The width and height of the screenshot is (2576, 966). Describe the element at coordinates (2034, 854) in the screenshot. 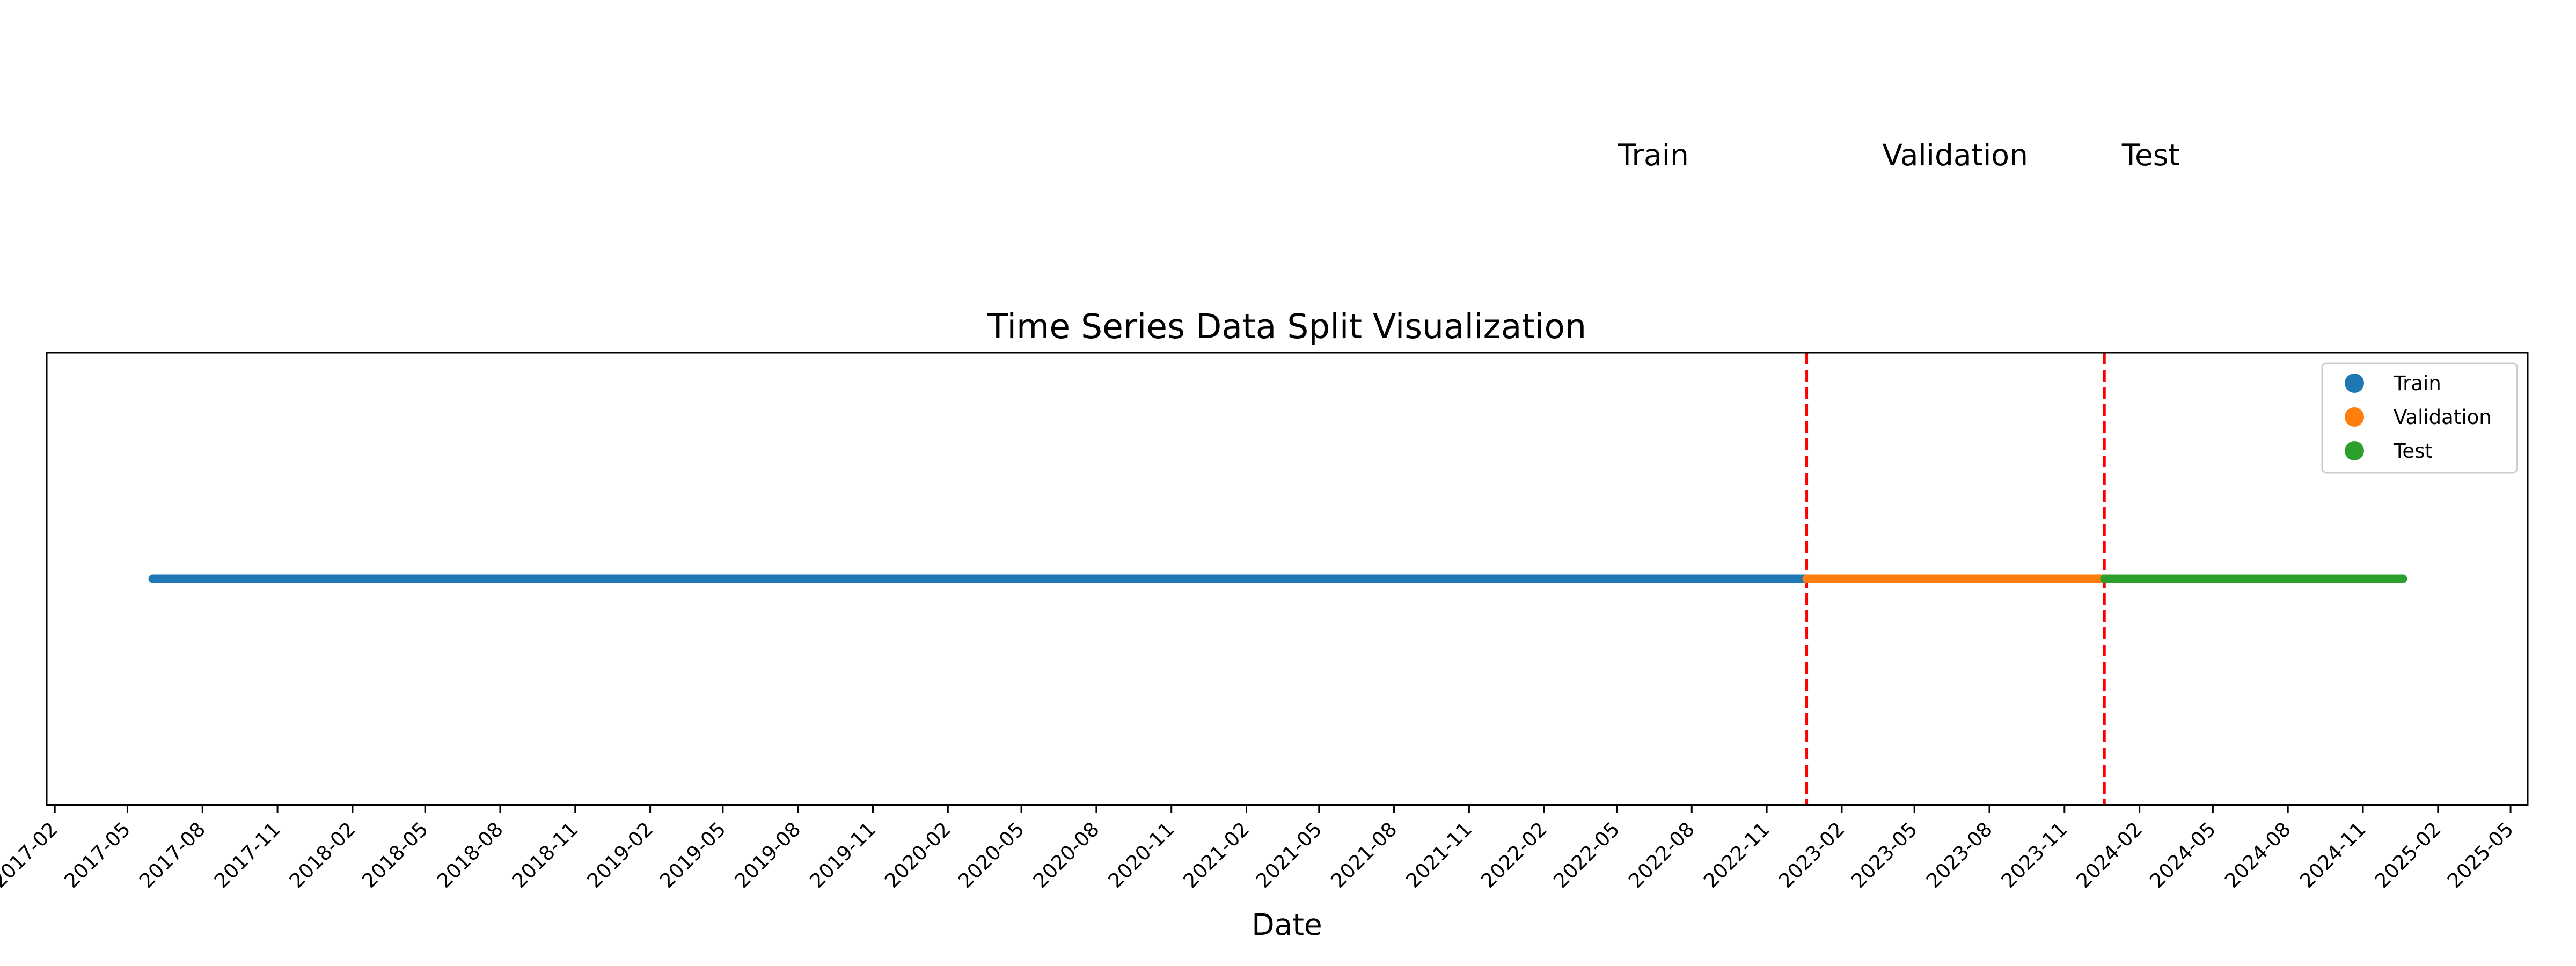

I see `x-tick-label: 2023-11` at that location.